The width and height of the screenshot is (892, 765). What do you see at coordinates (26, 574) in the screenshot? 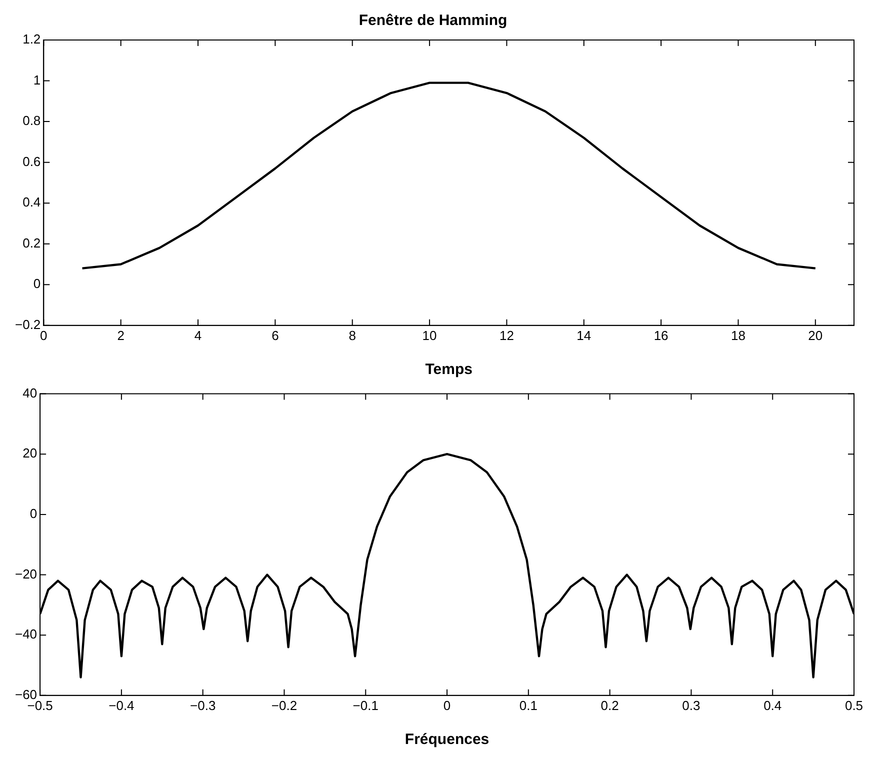
I see `y-tick-label: −20` at bounding box center [26, 574].